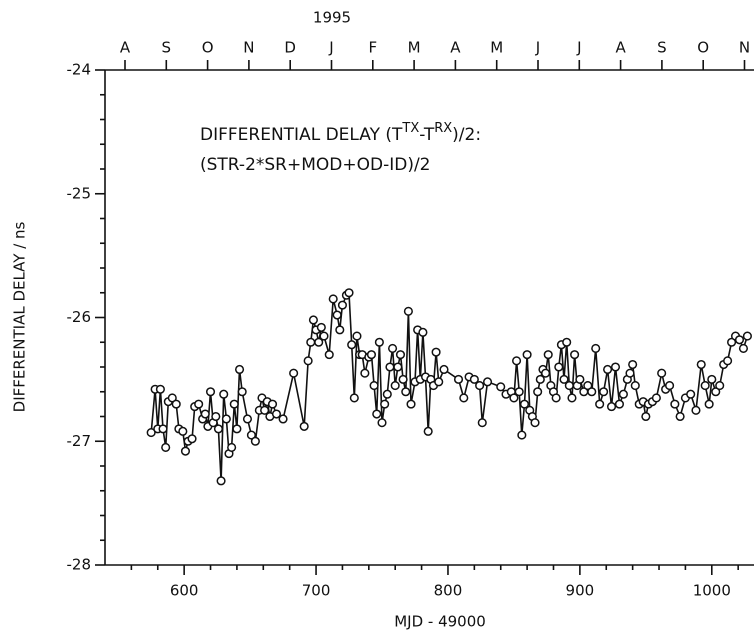 This screenshot has width=754, height=639. Describe the element at coordinates (315, 165) in the screenshot. I see `annotation: (STR-2*SR+MOD+OD-ID)/2` at that location.